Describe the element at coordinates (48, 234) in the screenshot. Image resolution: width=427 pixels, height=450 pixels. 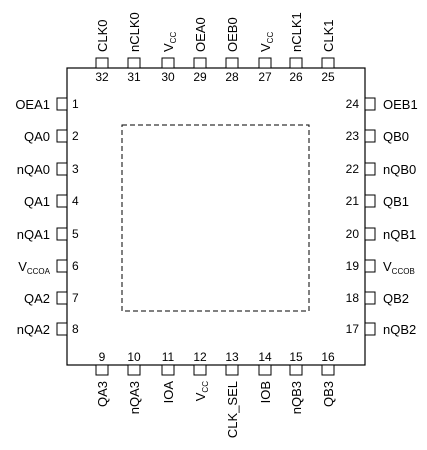
I see `pin-5: 5 nQA1` at that location.